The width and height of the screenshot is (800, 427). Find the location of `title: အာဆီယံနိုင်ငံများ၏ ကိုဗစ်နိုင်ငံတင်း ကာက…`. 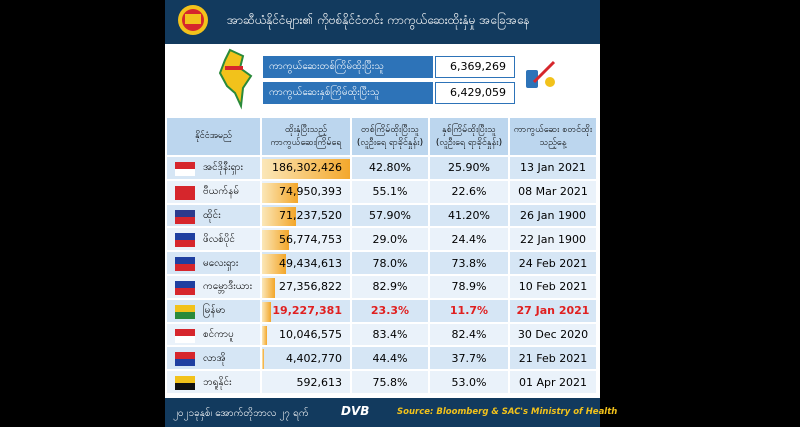

title: အာဆီယံနိုင်ငံများ၏ ကိုဗစ်နိုင်ငံတင်း ကာက… is located at coordinates (378, 20).